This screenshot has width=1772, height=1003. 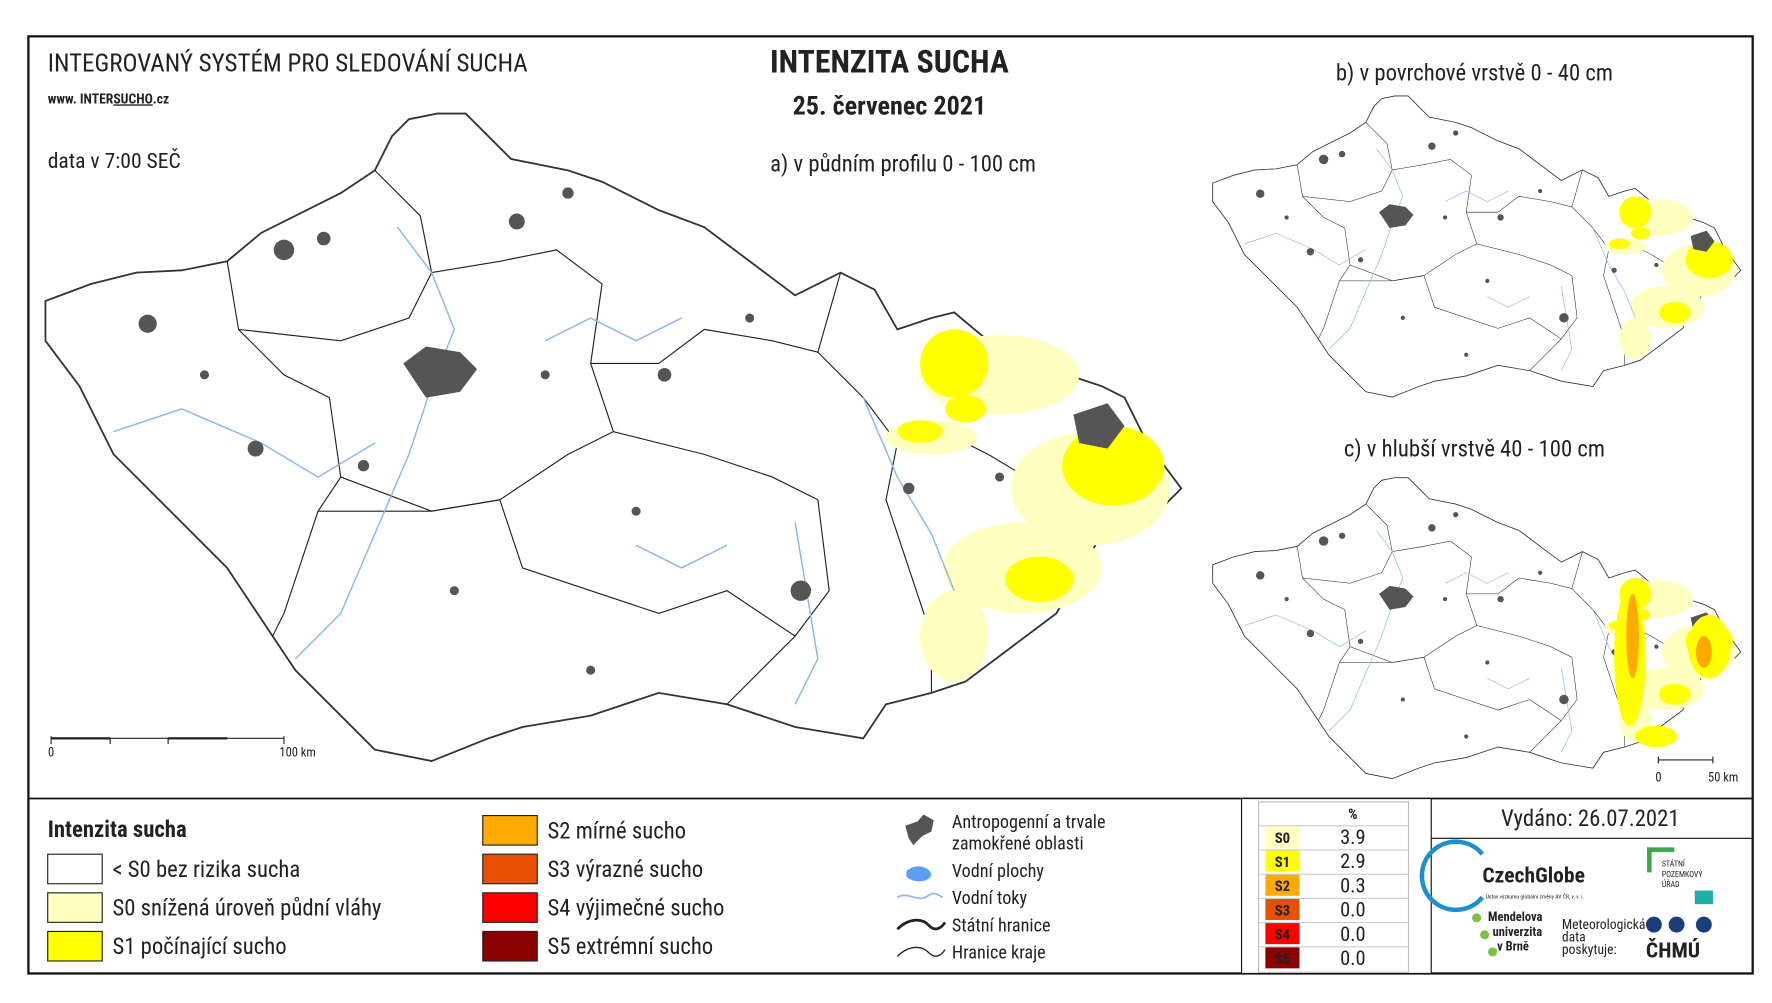 What do you see at coordinates (1515, 917) in the screenshot?
I see `logo-mendelu: Mendelova` at bounding box center [1515, 917].